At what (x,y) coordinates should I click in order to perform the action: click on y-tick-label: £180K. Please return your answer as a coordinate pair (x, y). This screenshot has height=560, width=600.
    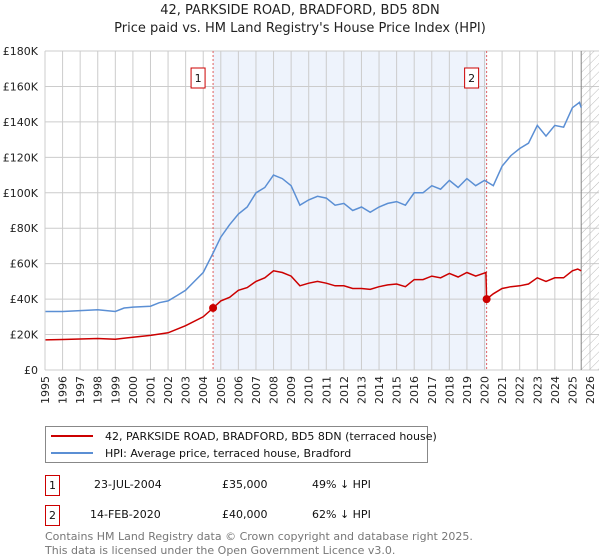
    Looking at the image, I should click on (21, 51).